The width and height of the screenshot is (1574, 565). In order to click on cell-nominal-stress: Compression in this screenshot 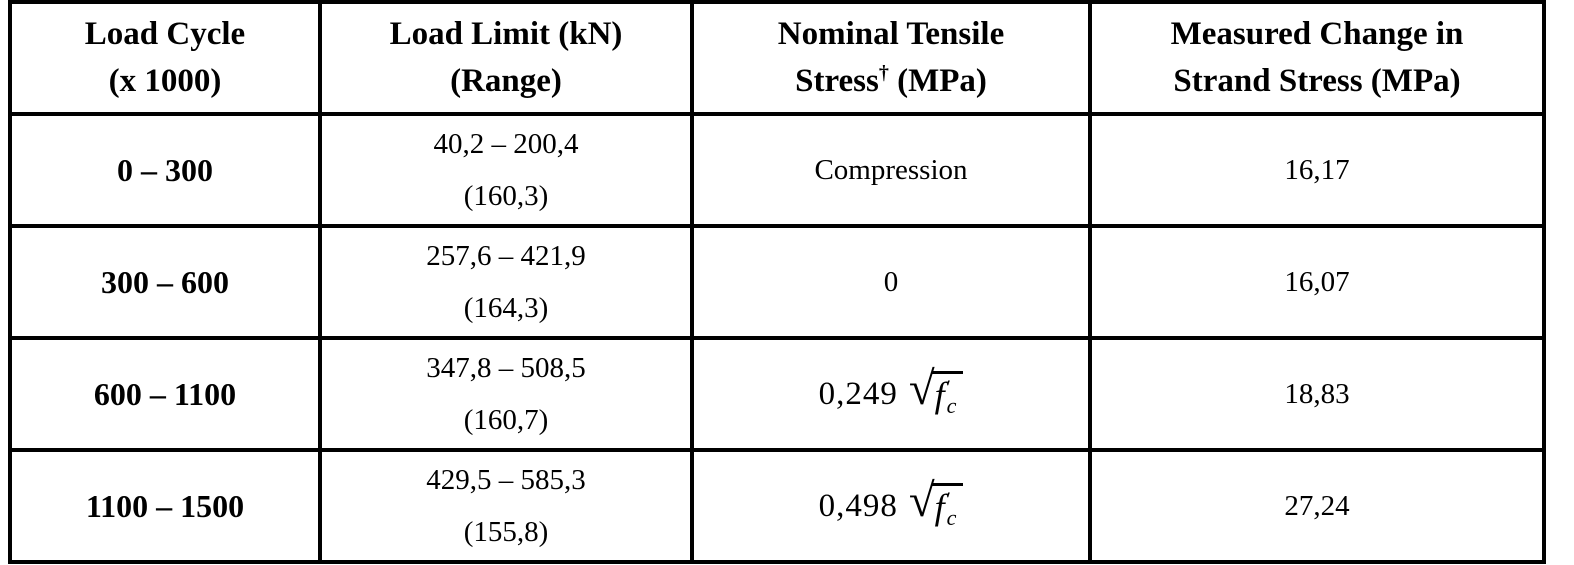, I will do `click(891, 170)`.